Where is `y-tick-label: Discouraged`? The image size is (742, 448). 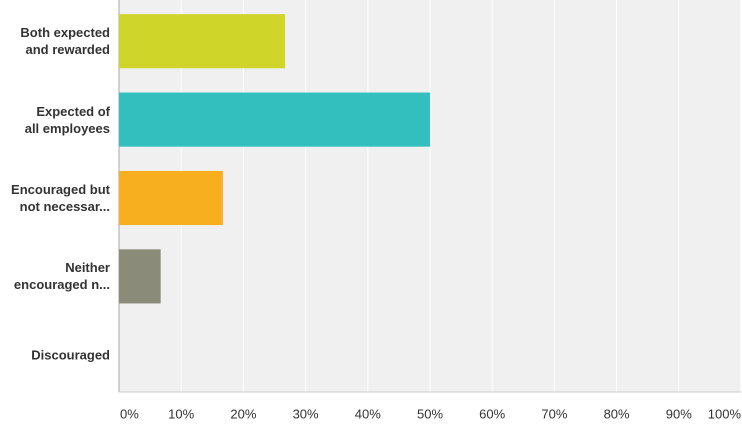
y-tick-label: Discouraged is located at coordinates (70, 355).